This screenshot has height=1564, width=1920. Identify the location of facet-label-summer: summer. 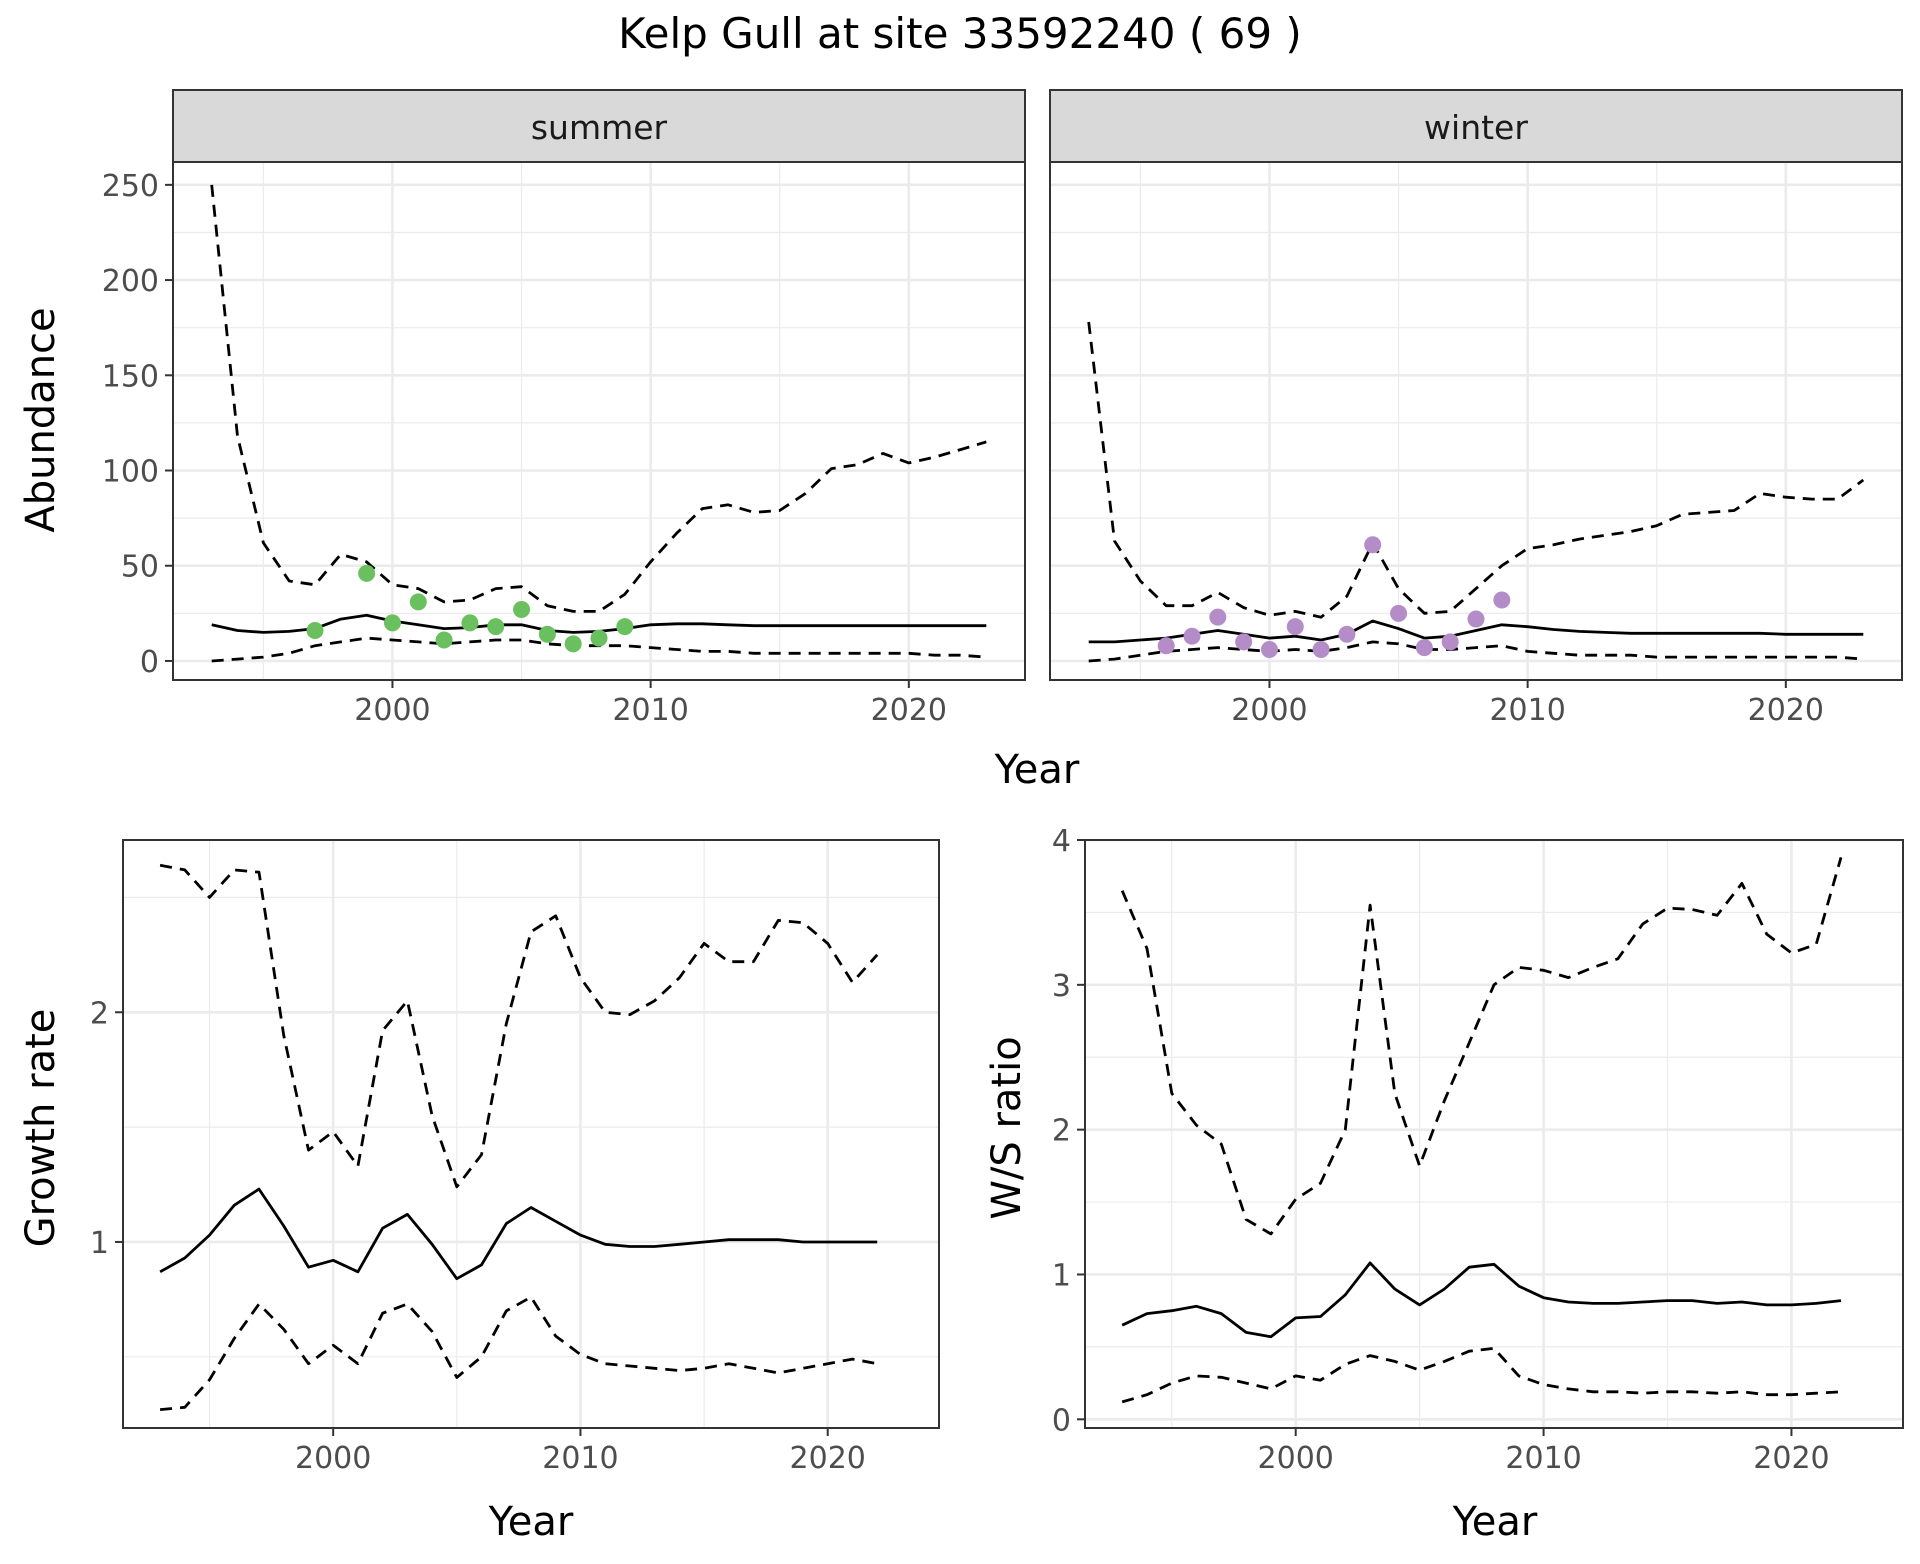
(599, 127).